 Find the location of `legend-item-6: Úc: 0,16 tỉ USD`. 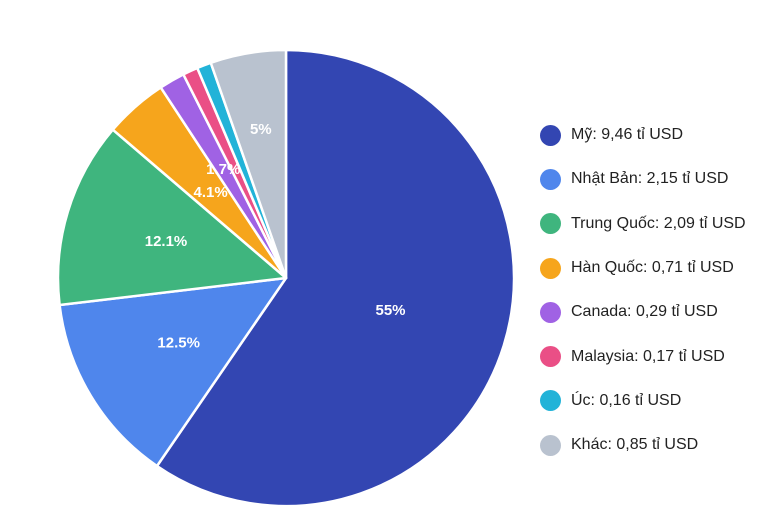

legend-item-6: Úc: 0,16 tỉ USD is located at coordinates (643, 401).